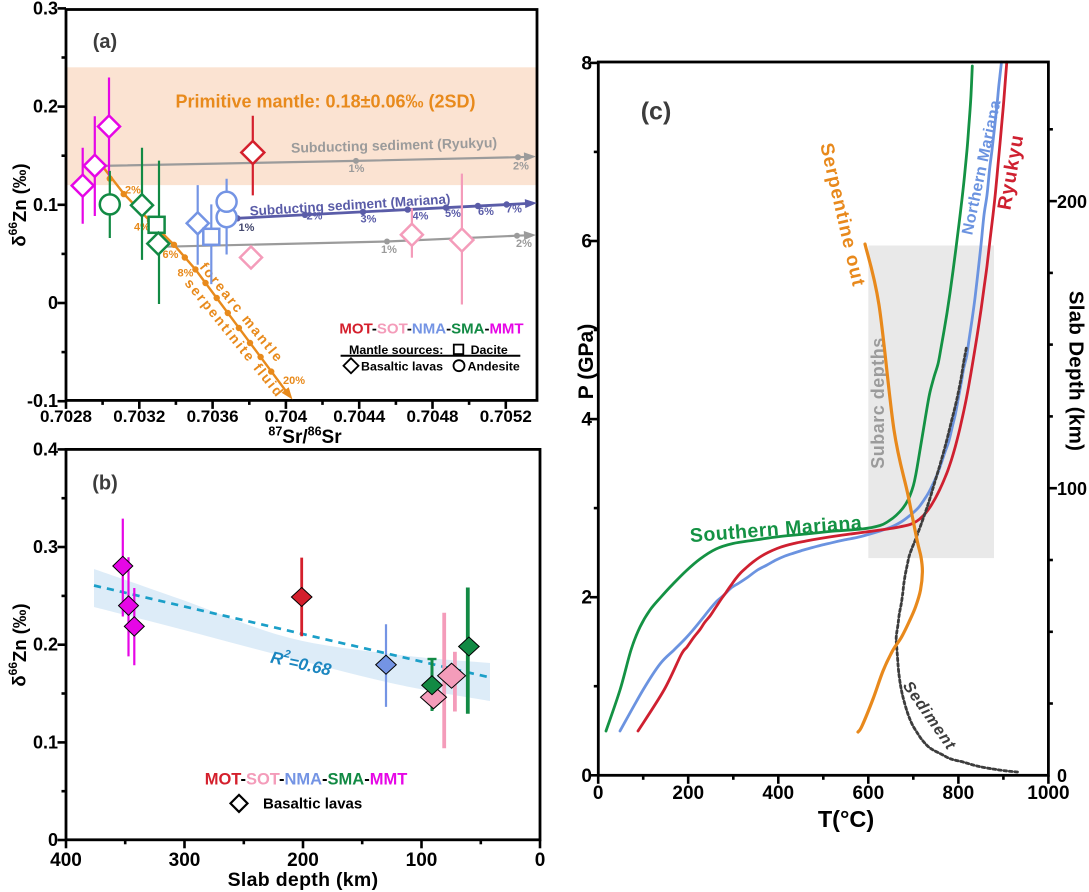 The image size is (1089, 892). Describe the element at coordinates (394, 144) in the screenshot. I see `svg-text: Subducting sediment (Ryukyu)` at that location.